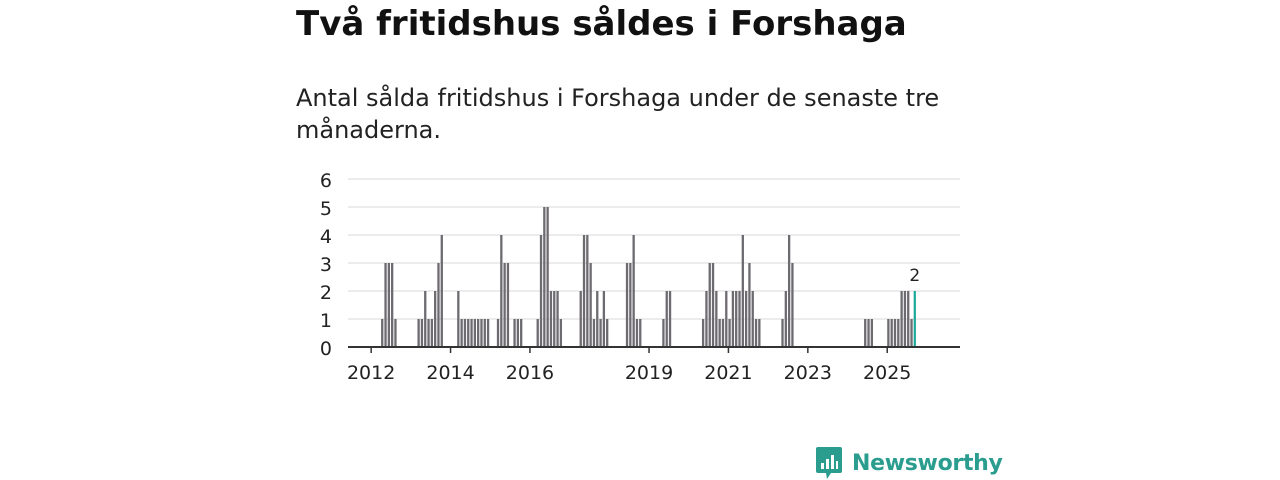  What do you see at coordinates (649, 373) in the screenshot?
I see `x-tick-label: 2019` at bounding box center [649, 373].